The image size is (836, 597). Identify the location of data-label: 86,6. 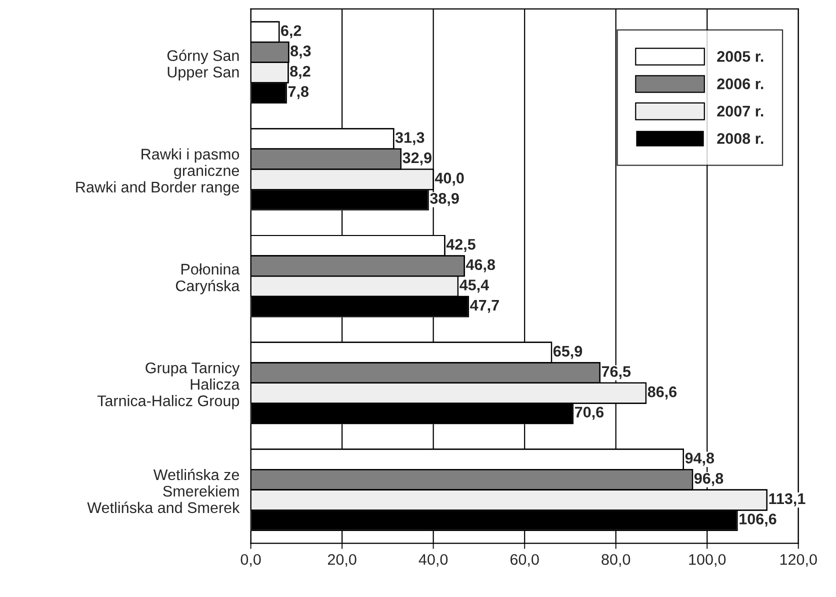
(662, 393).